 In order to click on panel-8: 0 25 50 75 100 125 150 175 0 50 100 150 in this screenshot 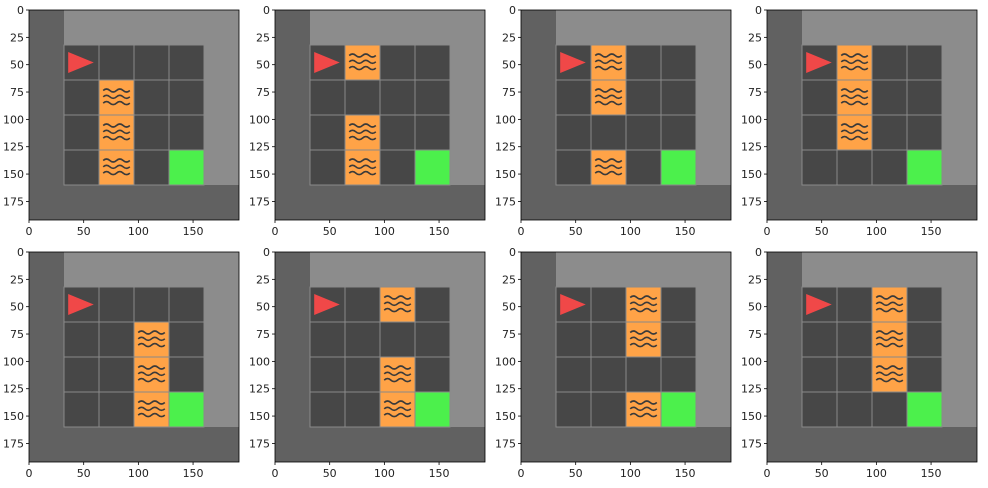, I will do `click(860, 365)`.